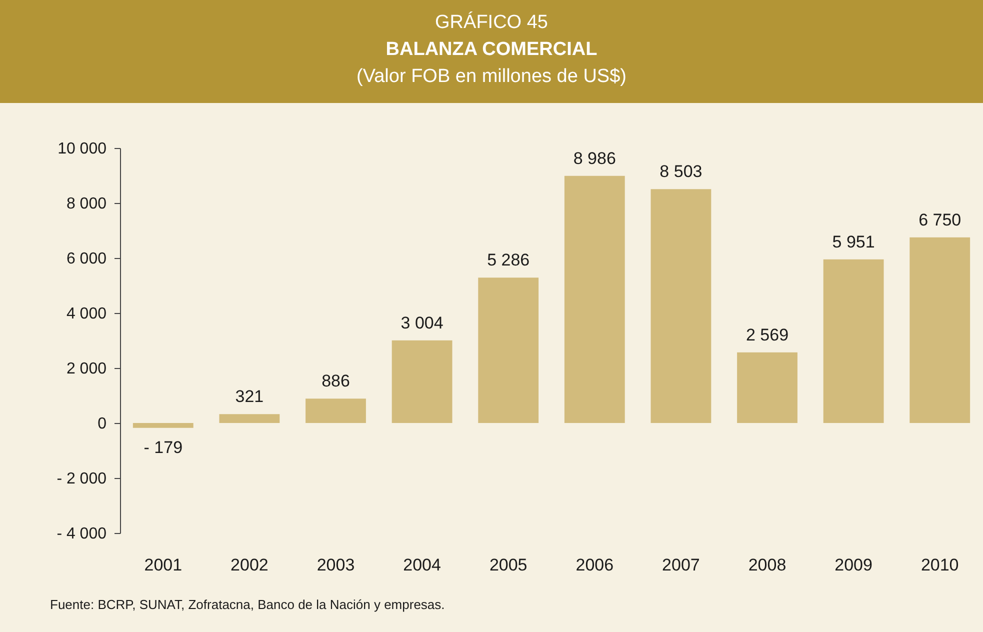  I want to click on data-label: - 179, so click(163, 447).